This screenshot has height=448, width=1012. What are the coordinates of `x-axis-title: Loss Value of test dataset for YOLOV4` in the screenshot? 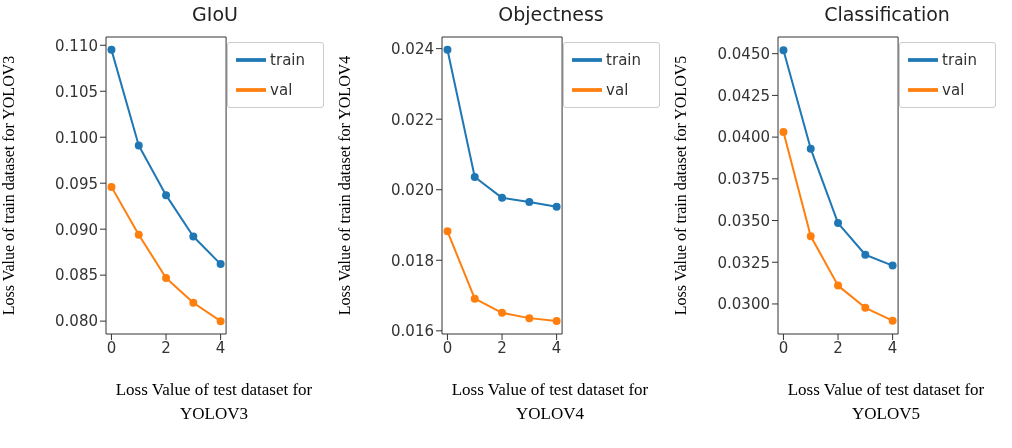 It's located at (550, 402).